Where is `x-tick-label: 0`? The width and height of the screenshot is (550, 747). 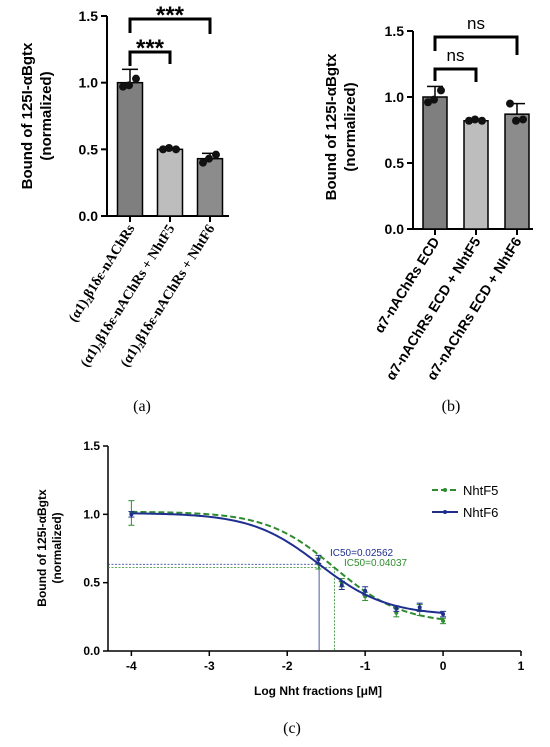
x-tick-label: 0 is located at coordinates (443, 666).